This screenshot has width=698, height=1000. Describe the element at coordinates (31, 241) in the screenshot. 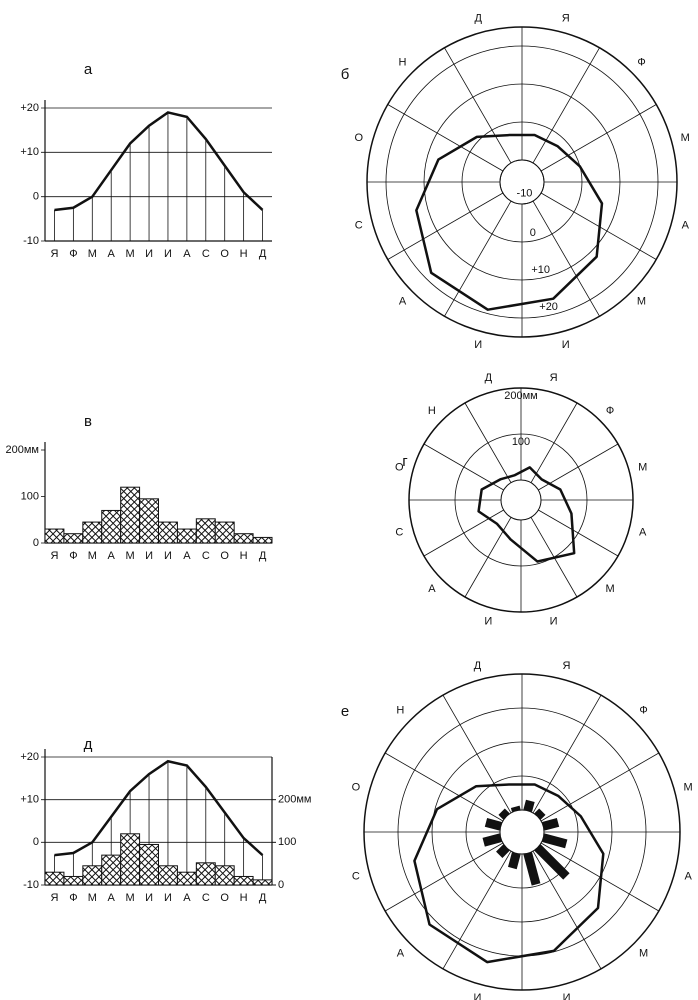

I see `y-tick-label: -10` at that location.